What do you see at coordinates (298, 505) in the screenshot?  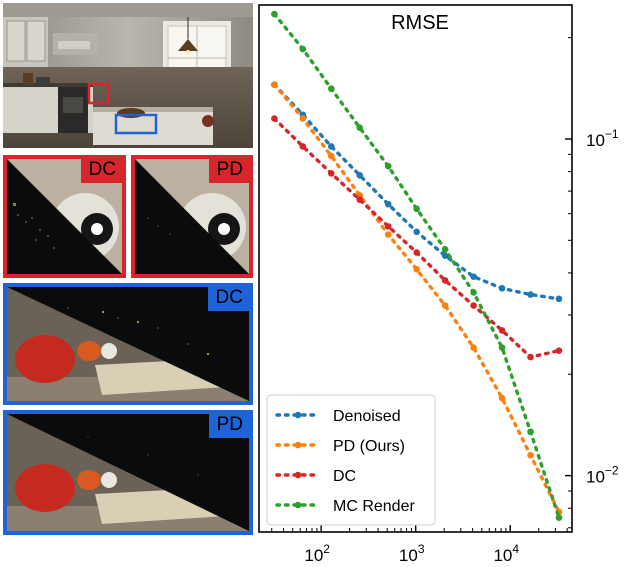 I see `legend-marker-mc-render` at bounding box center [298, 505].